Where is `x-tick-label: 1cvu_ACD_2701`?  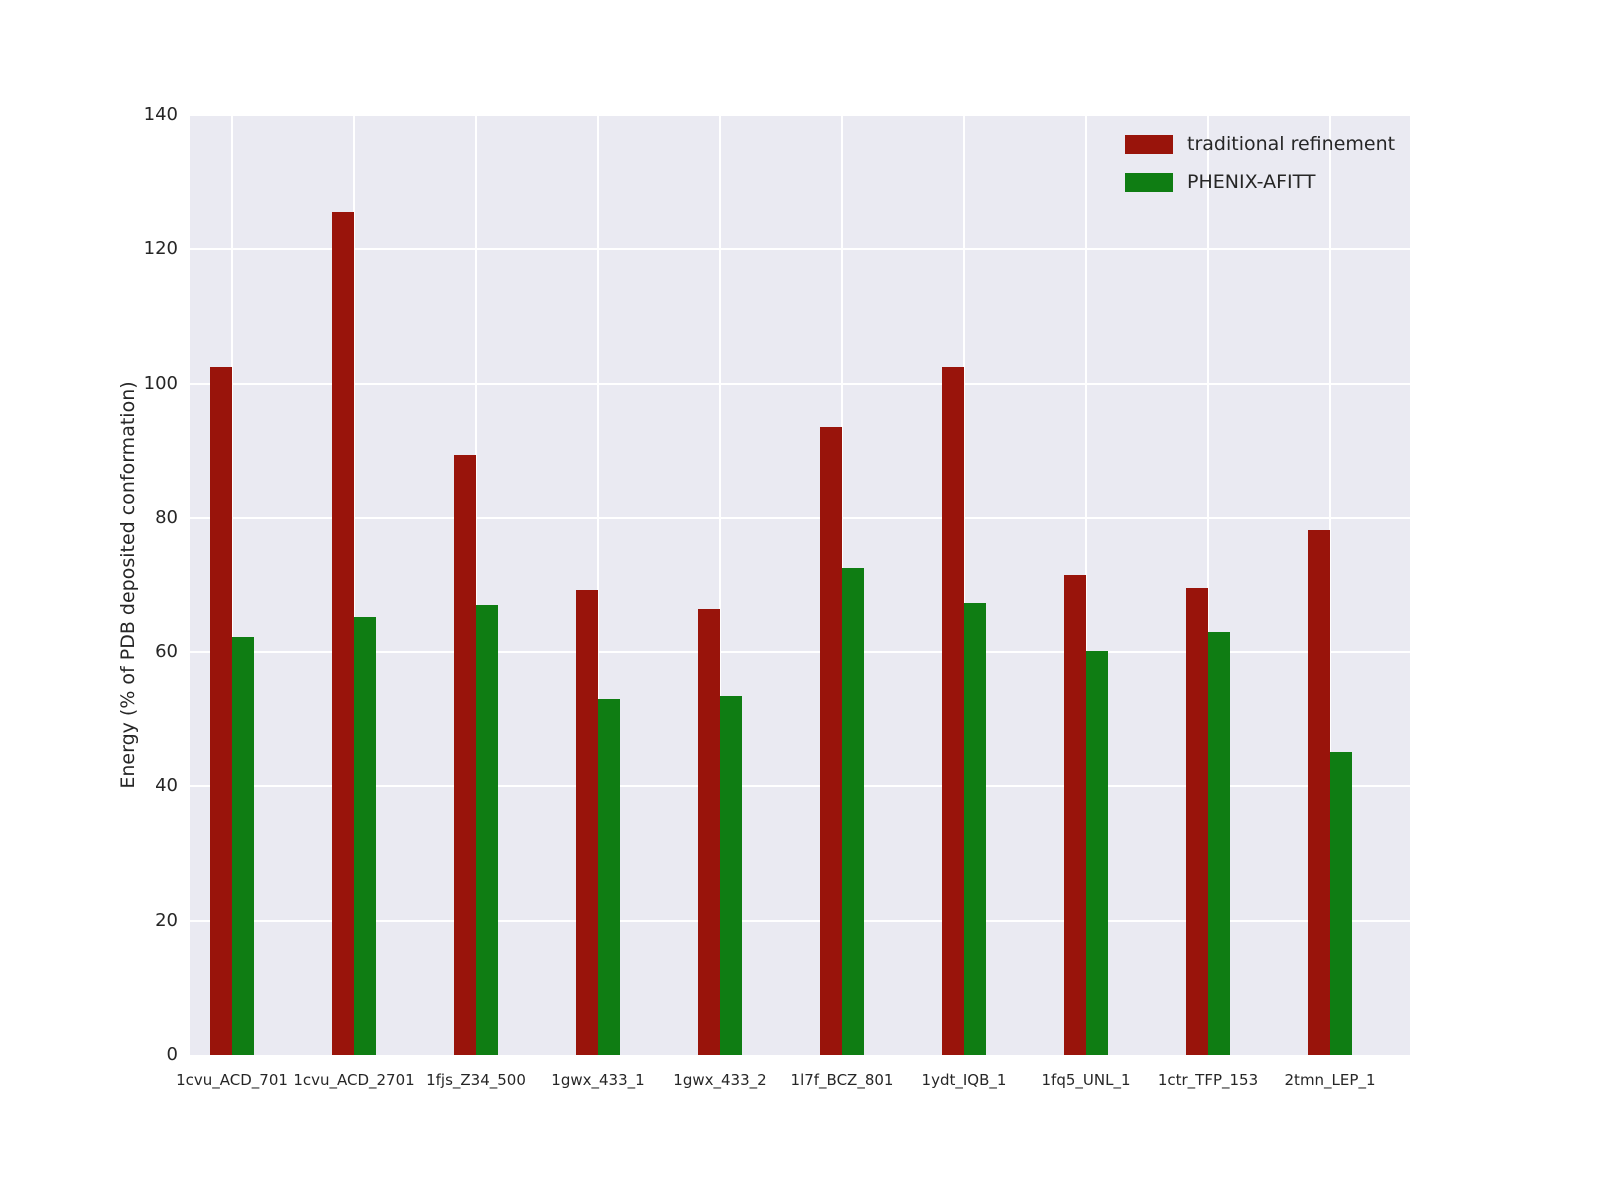
x-tick-label: 1cvu_ACD_2701 is located at coordinates (354, 1080).